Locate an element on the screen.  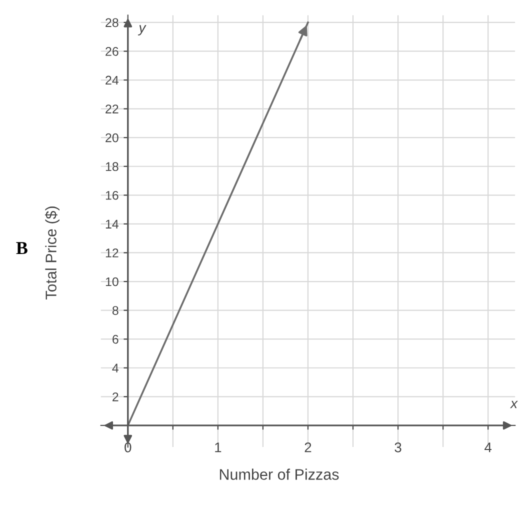
y-tick-label: 22 is located at coordinates (112, 109).